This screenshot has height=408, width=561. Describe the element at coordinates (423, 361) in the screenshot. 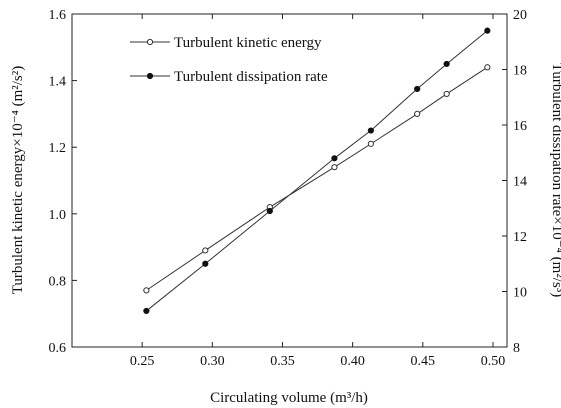

I see `x-tick-label: 0.45` at that location.